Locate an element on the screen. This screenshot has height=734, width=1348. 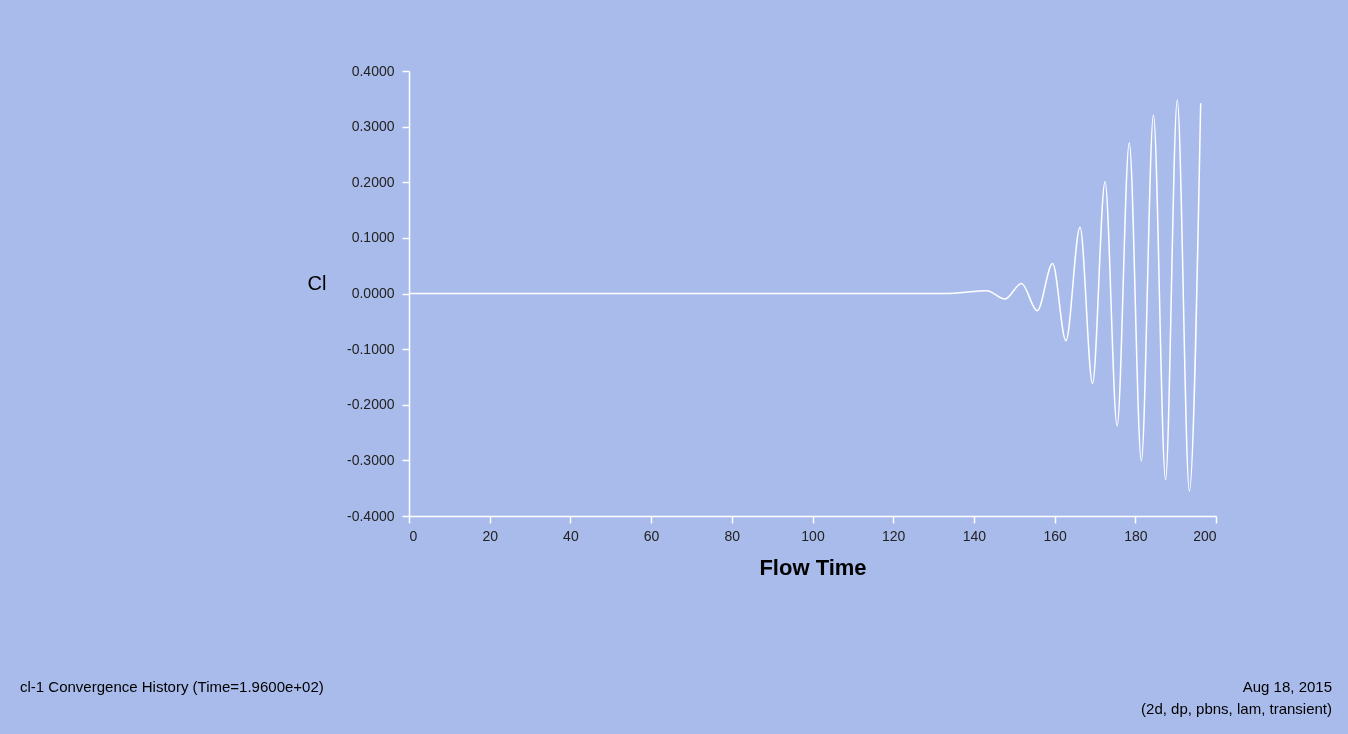
y-tick-label: 0.2000 is located at coordinates (373, 181).